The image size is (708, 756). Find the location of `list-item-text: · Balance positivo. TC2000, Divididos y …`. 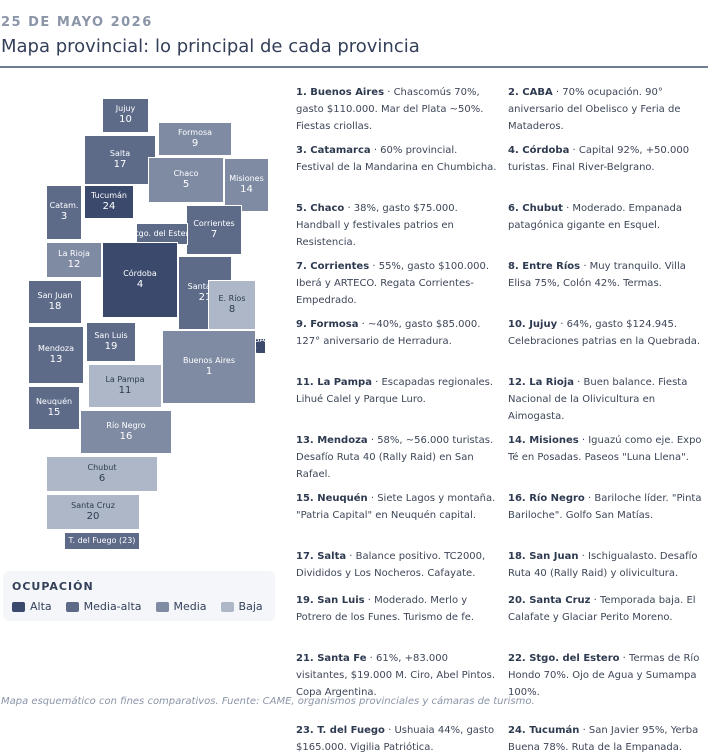

list-item-text: · Balance positivo. TC2000, Divididos y … is located at coordinates (391, 565).